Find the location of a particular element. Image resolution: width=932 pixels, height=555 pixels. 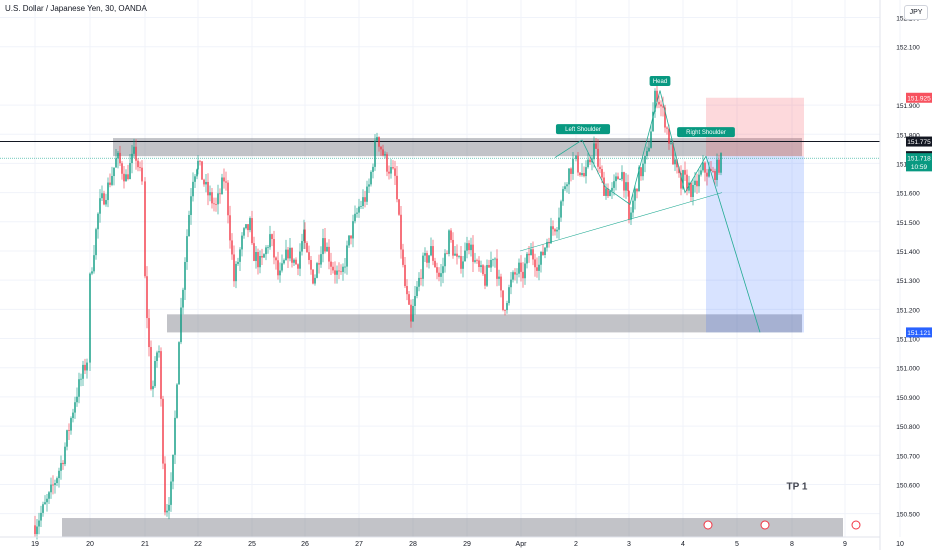

time-tick-label: 27 is located at coordinates (359, 544).